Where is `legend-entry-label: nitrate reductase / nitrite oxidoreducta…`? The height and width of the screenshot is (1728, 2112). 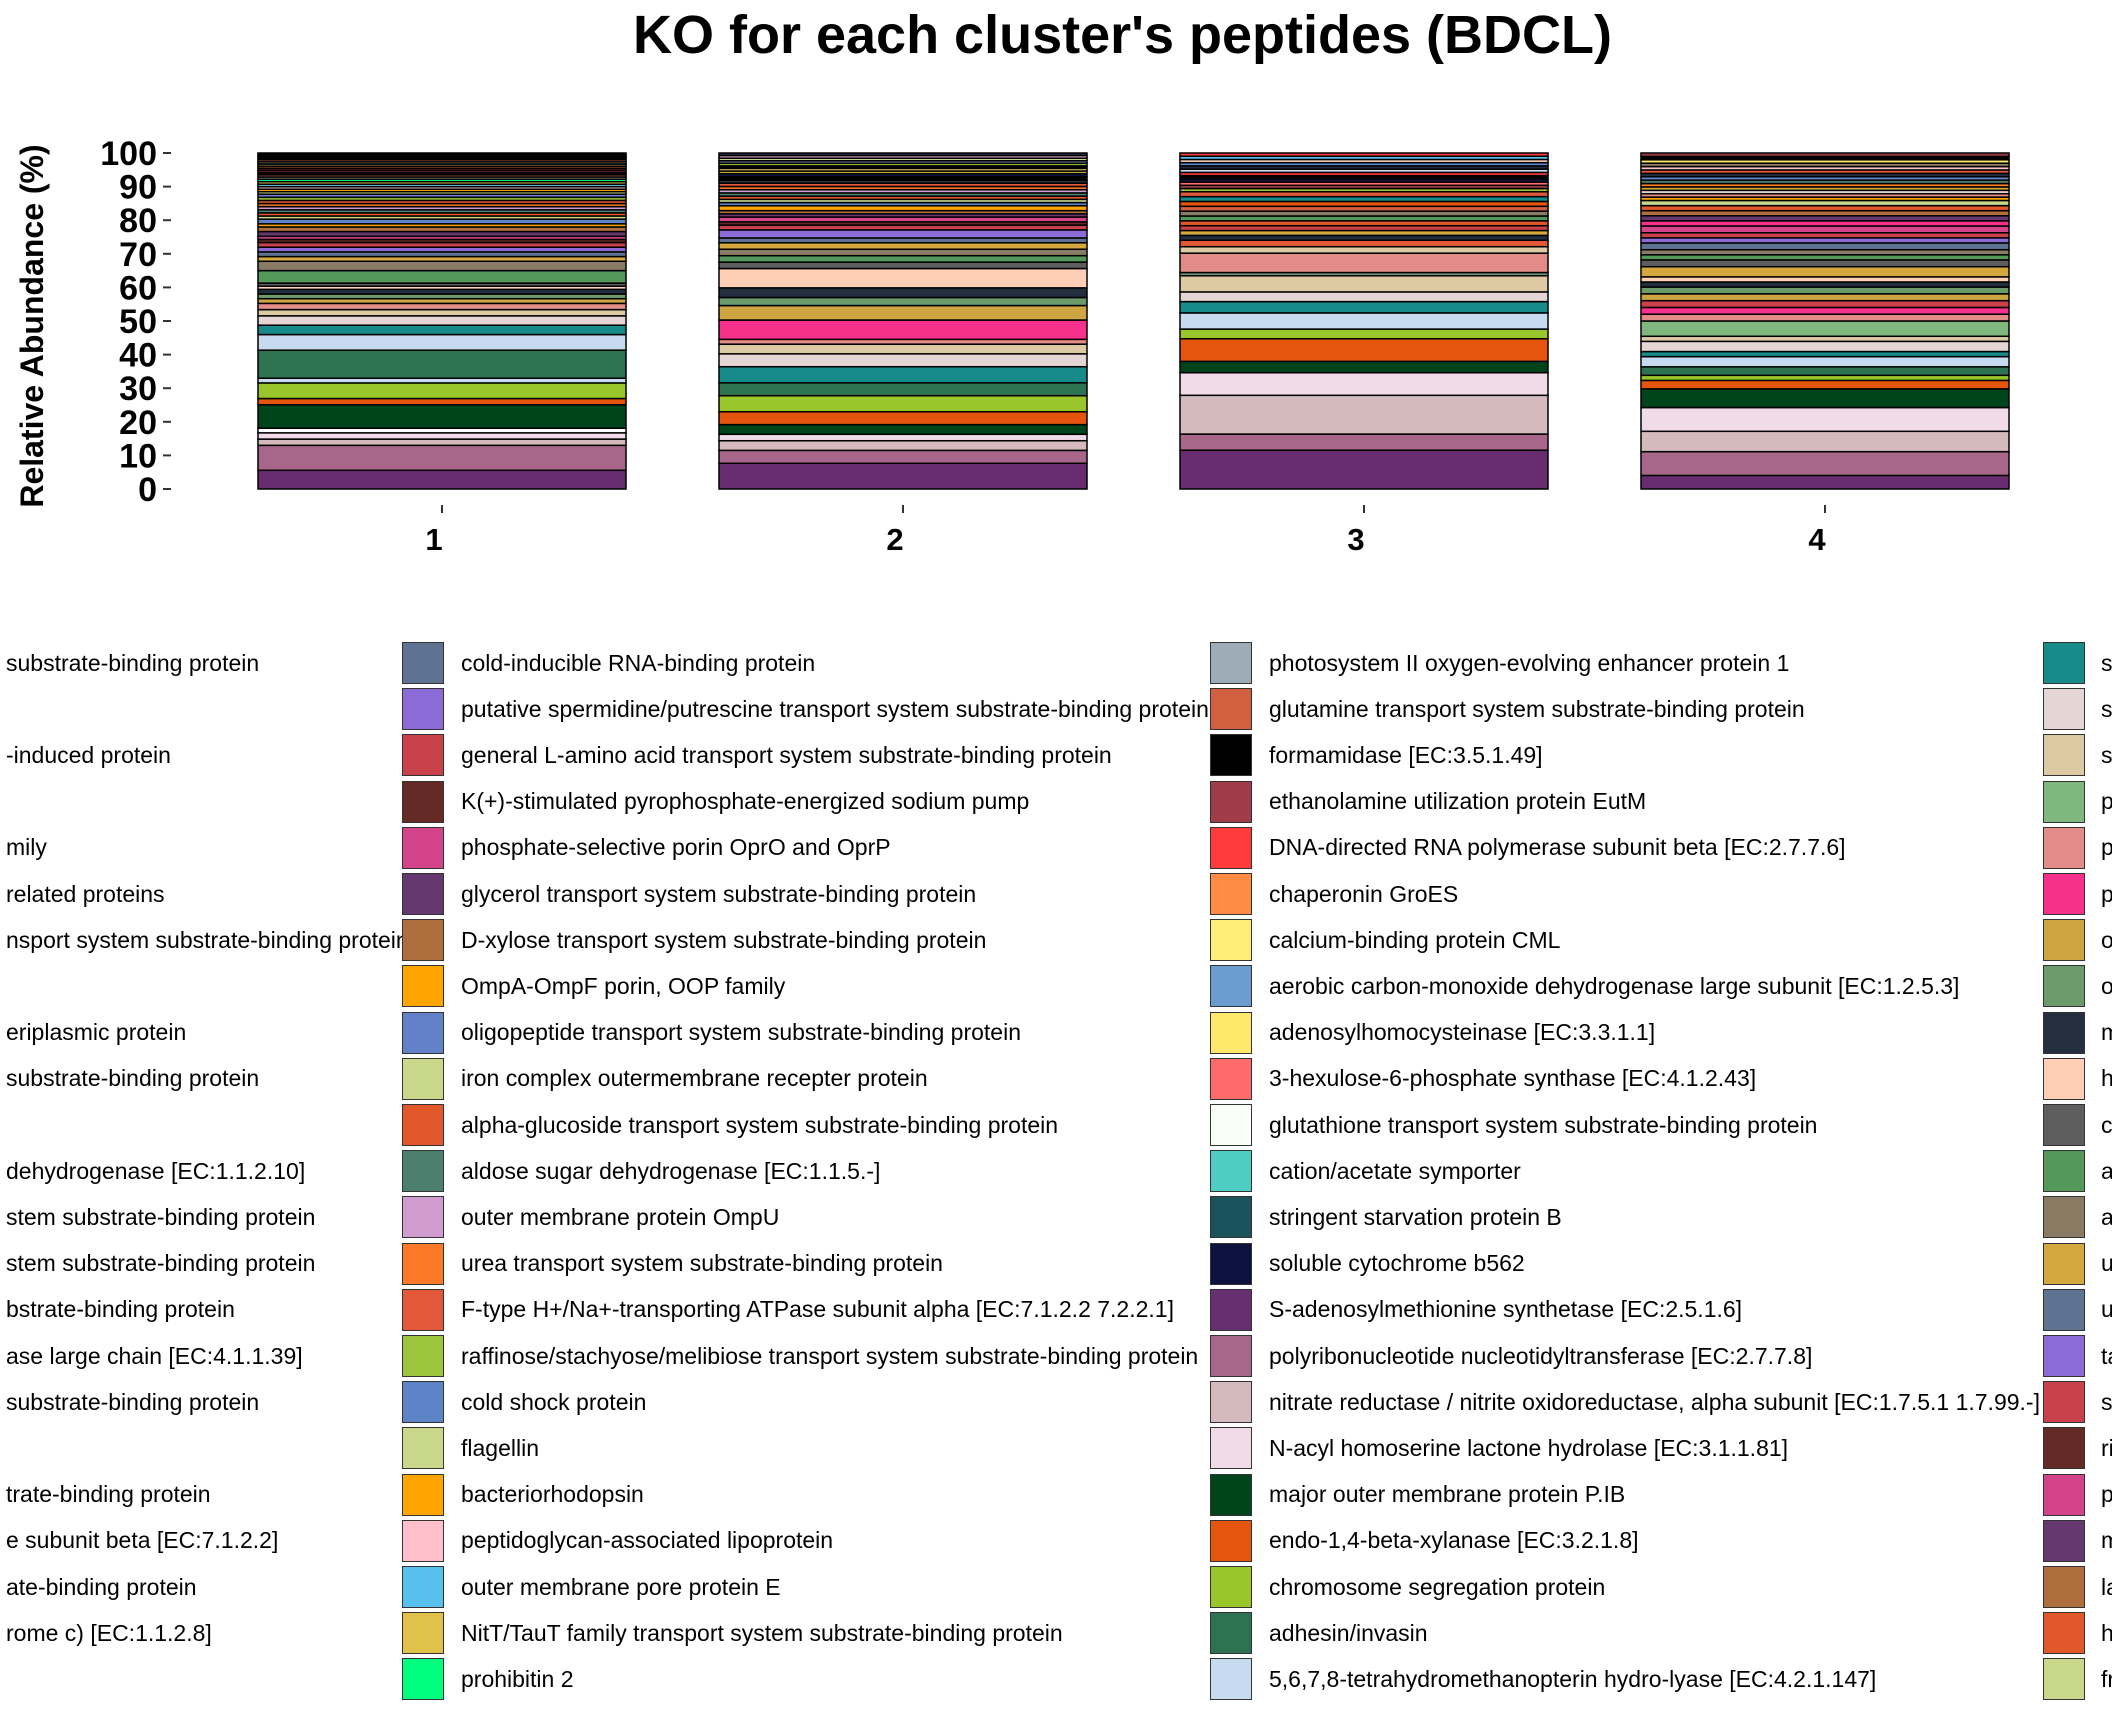 legend-entry-label: nitrate reductase / nitrite oxidoreducta… is located at coordinates (1654, 1401).